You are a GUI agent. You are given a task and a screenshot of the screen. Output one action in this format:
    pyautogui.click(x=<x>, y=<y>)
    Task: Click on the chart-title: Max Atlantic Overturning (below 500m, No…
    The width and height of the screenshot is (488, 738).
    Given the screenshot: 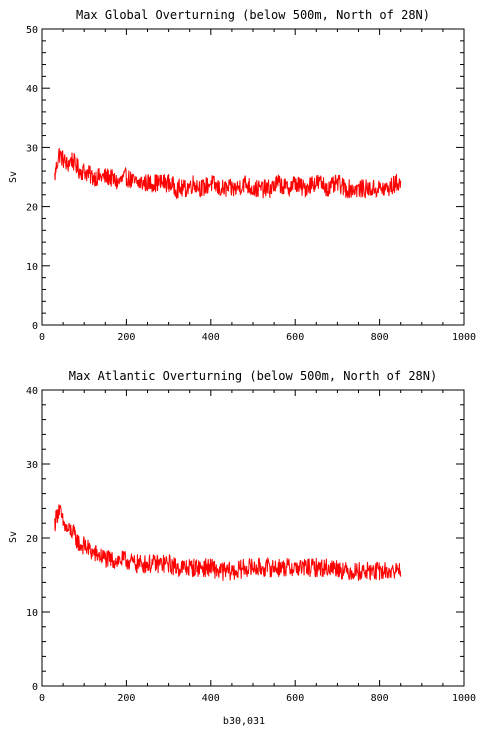 What is the action you would take?
    pyautogui.click(x=253, y=376)
    